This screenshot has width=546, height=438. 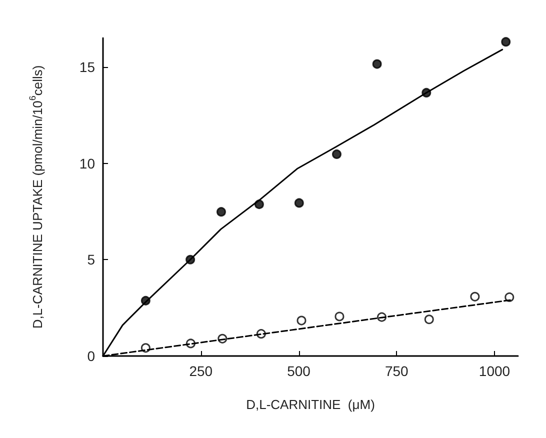 What do you see at coordinates (91, 260) in the screenshot?
I see `y-tick-label: 5` at bounding box center [91, 260].